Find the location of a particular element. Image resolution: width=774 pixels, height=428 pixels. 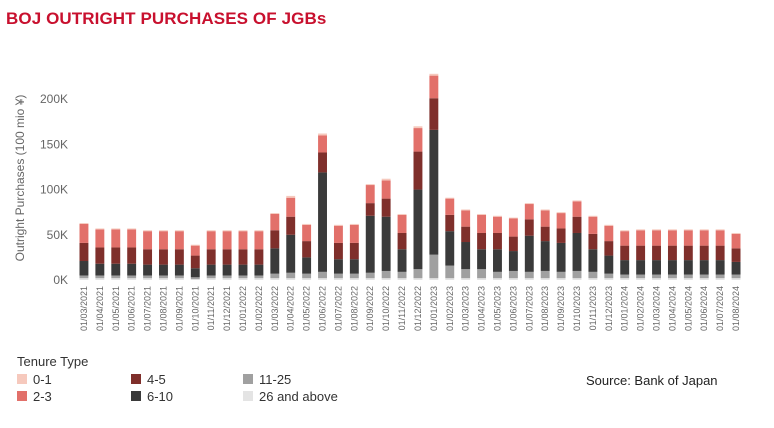

y-axis-title: Outright Purchases (100 mio ¥) is located at coordinates (20, 178).